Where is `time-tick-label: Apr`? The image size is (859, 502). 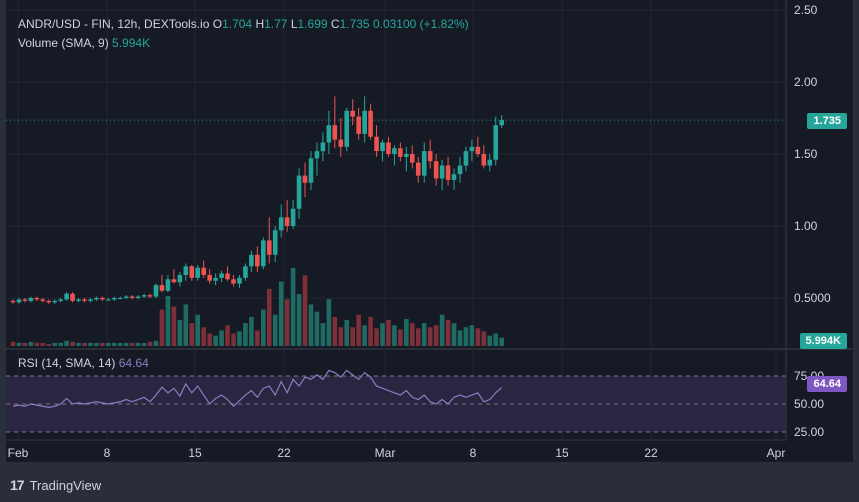 time-tick-label: Apr is located at coordinates (776, 453).